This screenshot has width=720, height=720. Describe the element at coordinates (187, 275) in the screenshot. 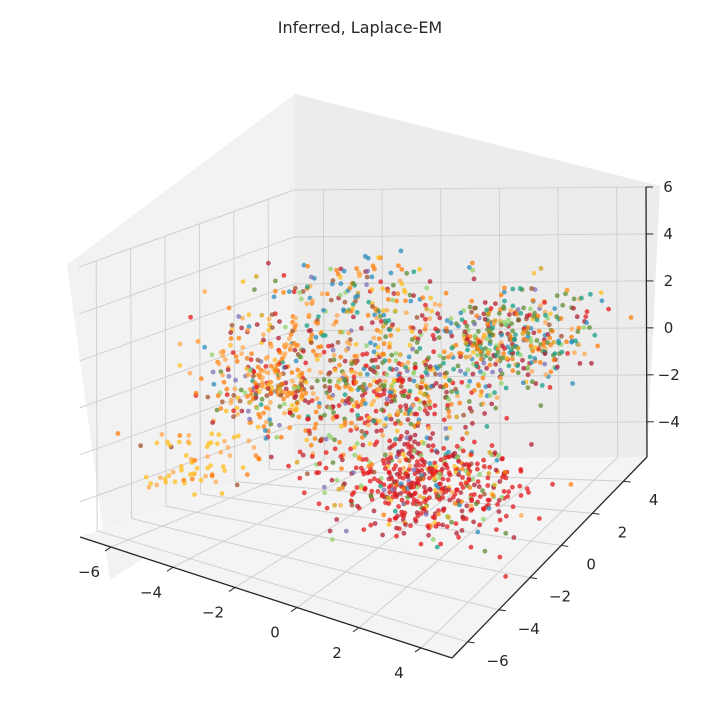

I see `grid-line-z-side` at that location.